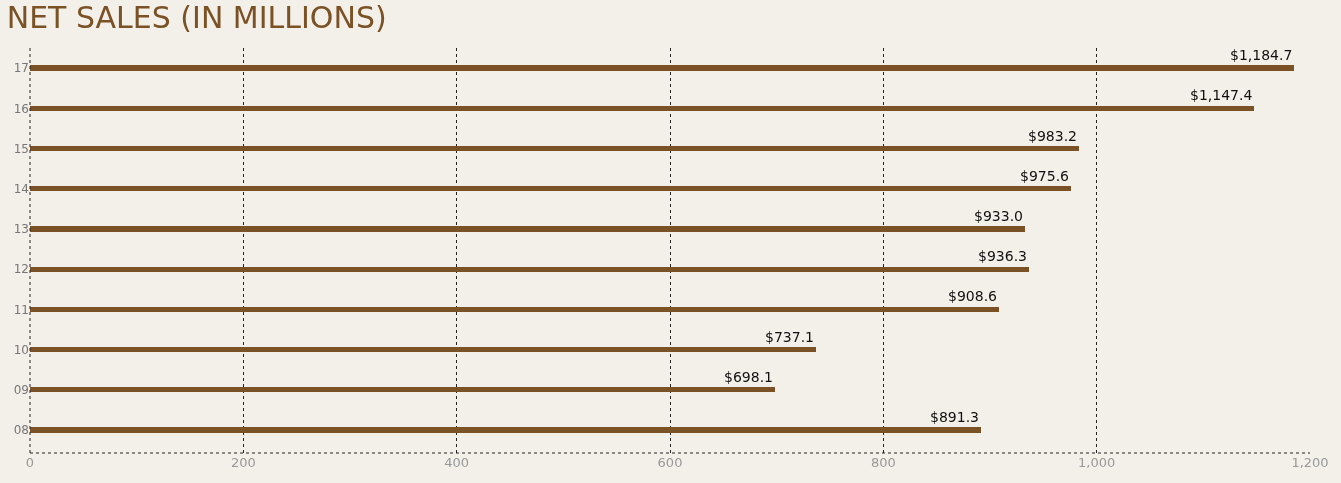  What do you see at coordinates (789, 337) in the screenshot?
I see `data-label: $737.1` at bounding box center [789, 337].